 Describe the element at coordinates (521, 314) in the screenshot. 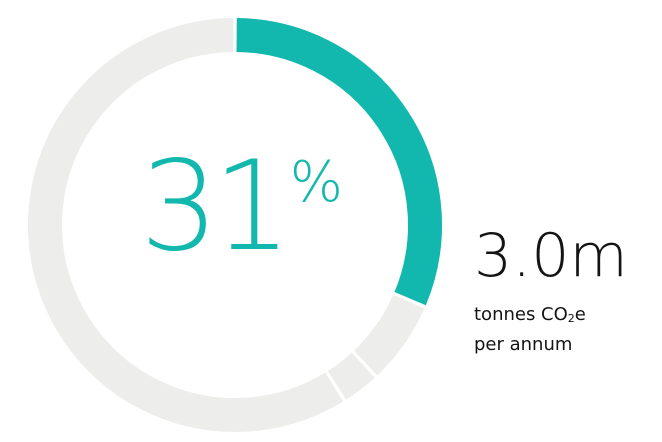

I see `emissions-unit-prefix: tonnes CO` at that location.